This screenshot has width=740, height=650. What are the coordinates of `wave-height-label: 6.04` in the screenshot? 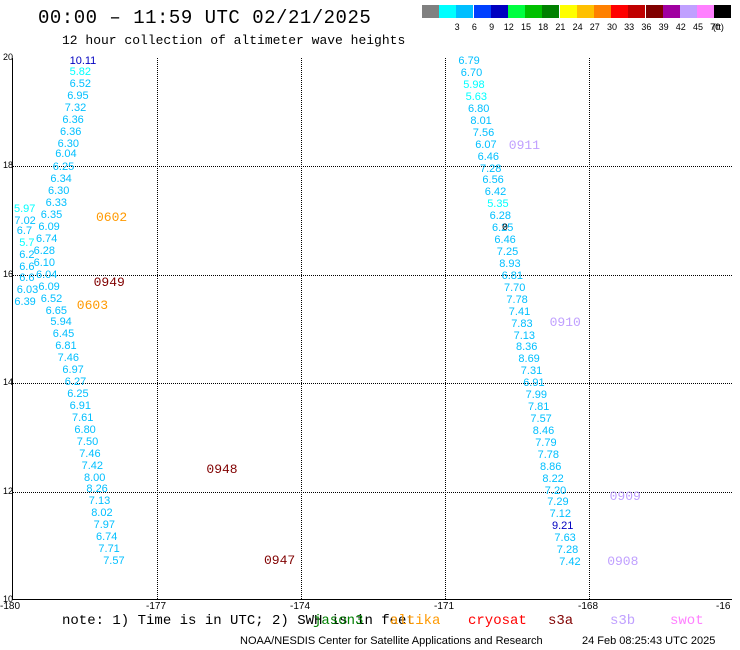 It's located at (66, 154).